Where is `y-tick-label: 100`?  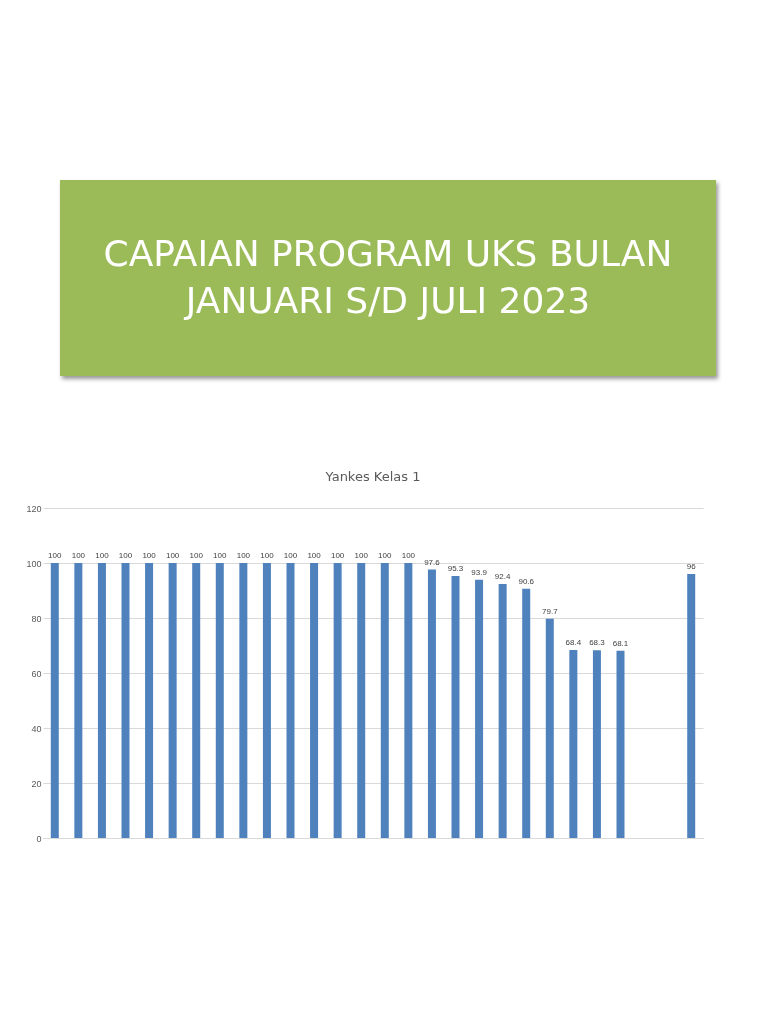 y-tick-label: 100 is located at coordinates (34, 563).